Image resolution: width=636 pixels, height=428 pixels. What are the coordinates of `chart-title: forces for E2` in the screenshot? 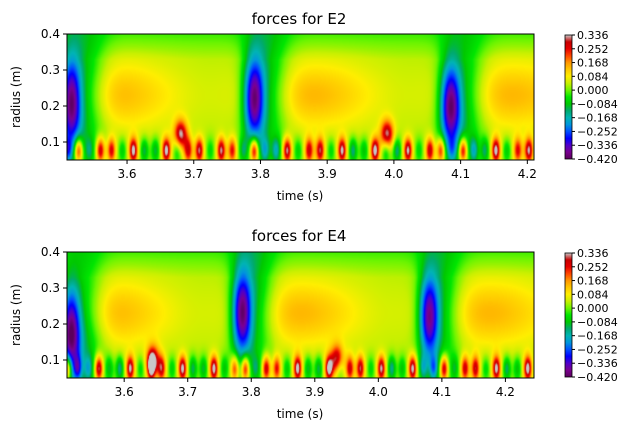 It's located at (299, 19).